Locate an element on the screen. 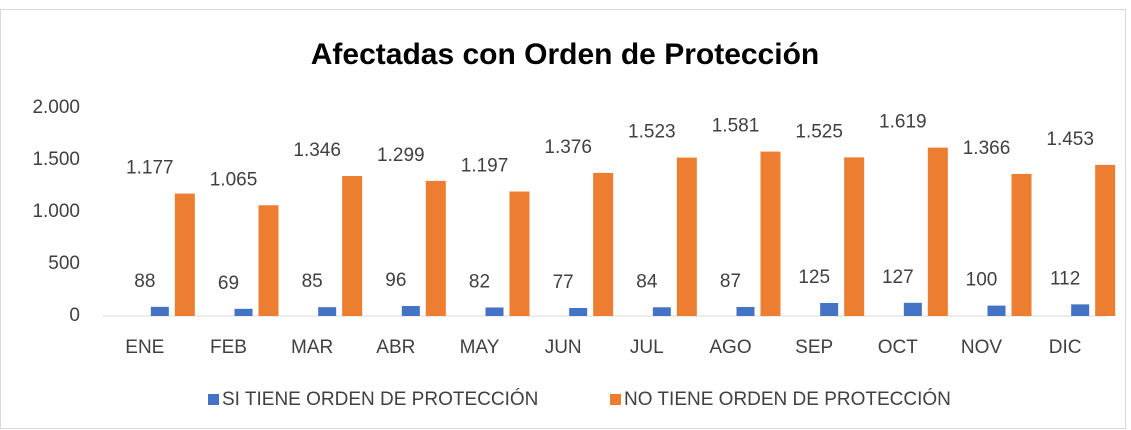 The width and height of the screenshot is (1131, 430). data-label: 96 is located at coordinates (395, 280).